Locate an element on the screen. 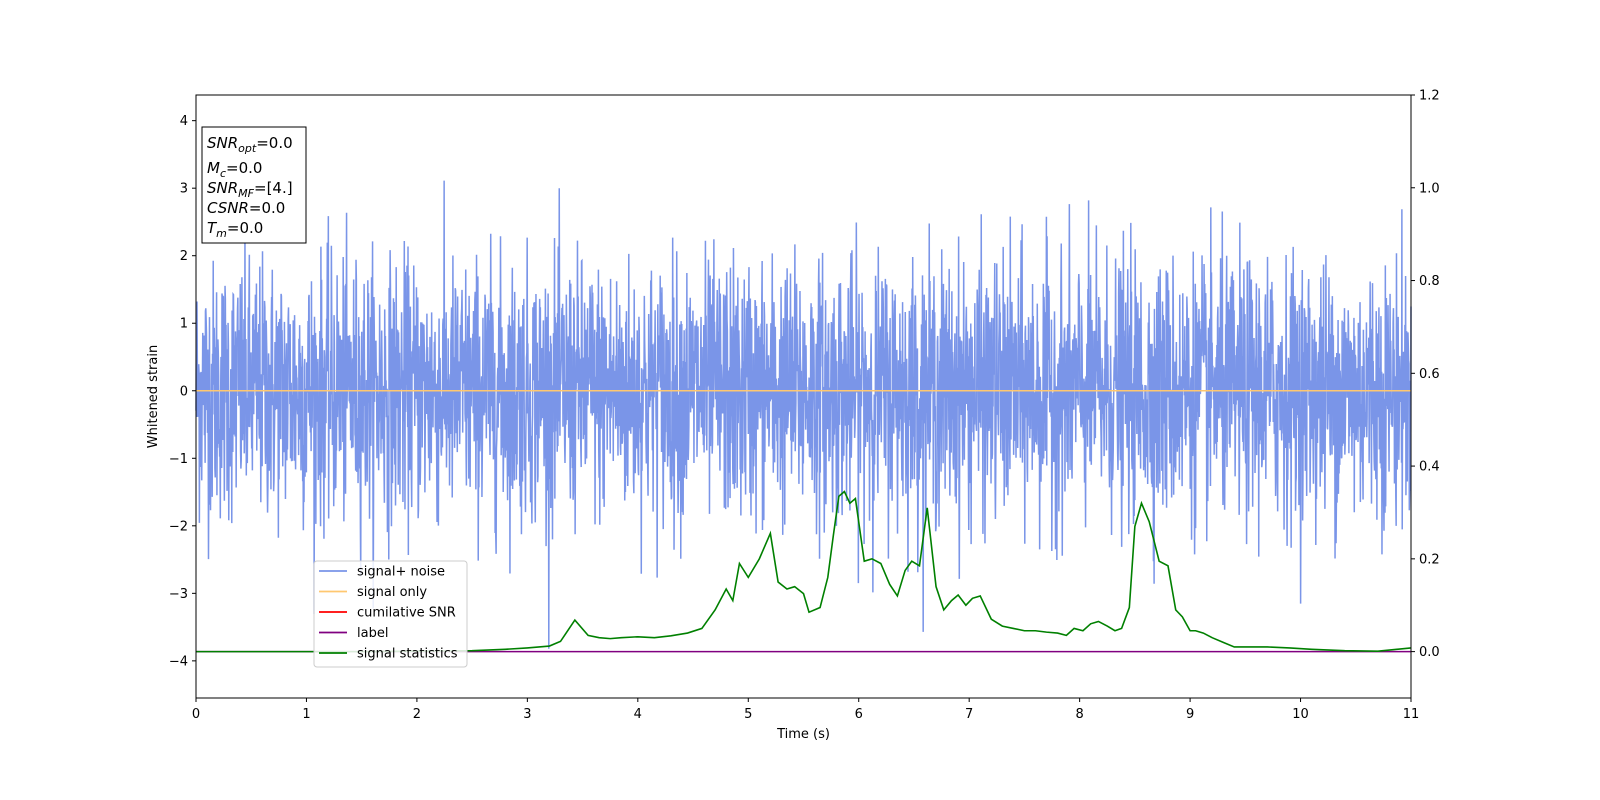  x-tick-label: 6 is located at coordinates (859, 714).